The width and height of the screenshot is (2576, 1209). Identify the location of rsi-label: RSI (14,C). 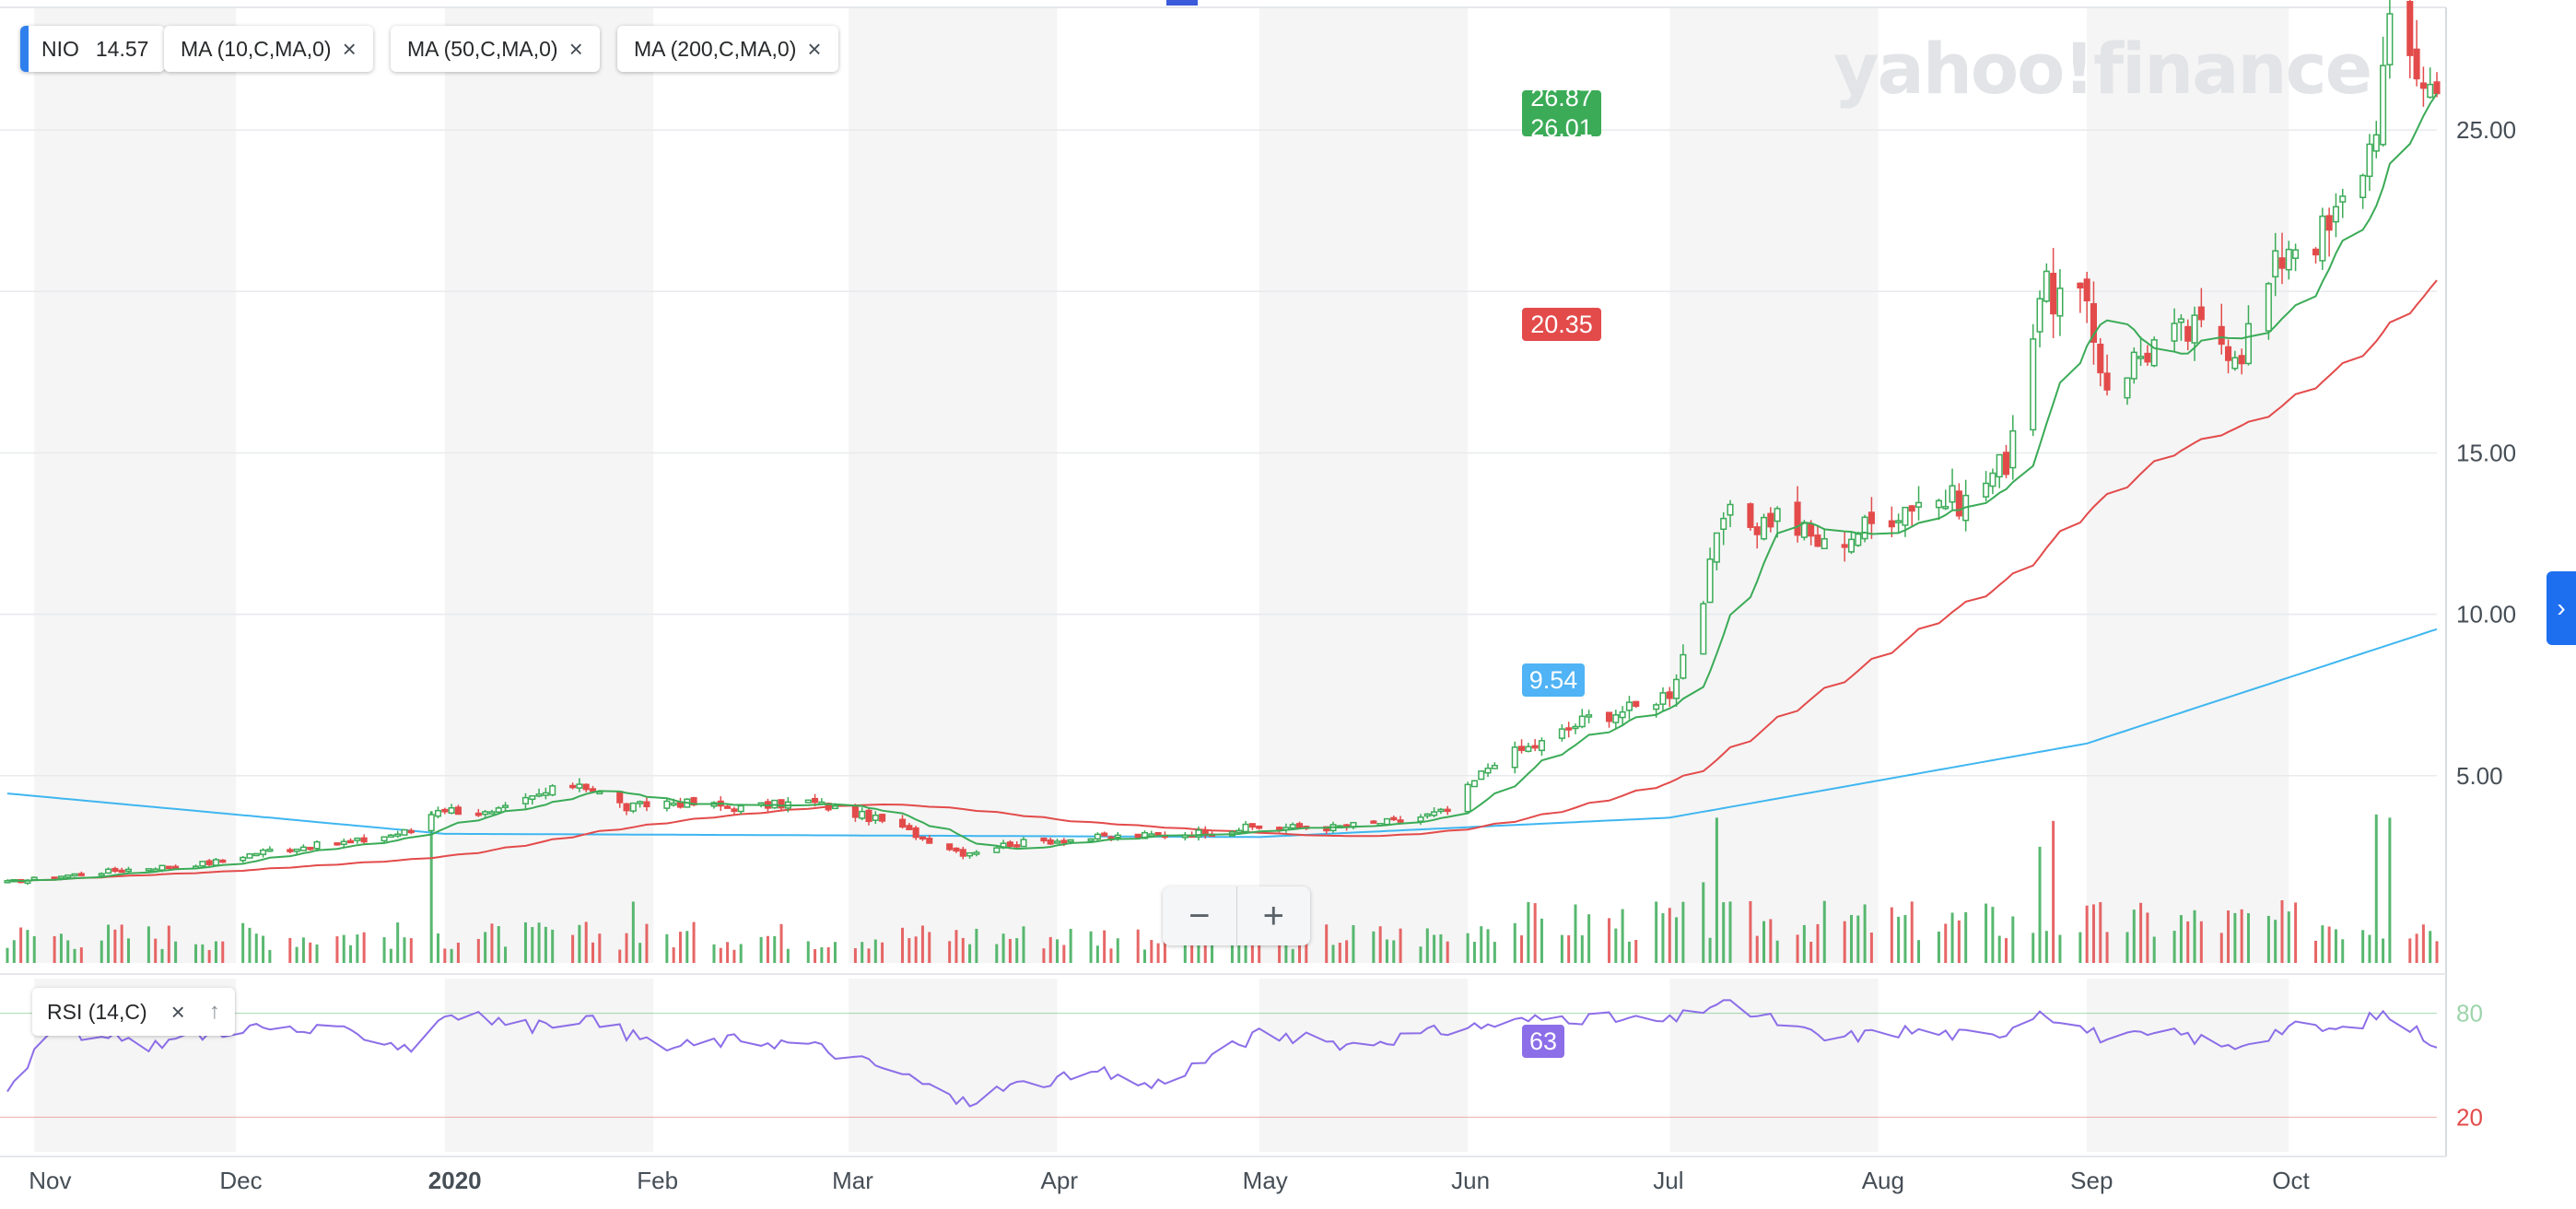
(97, 1012).